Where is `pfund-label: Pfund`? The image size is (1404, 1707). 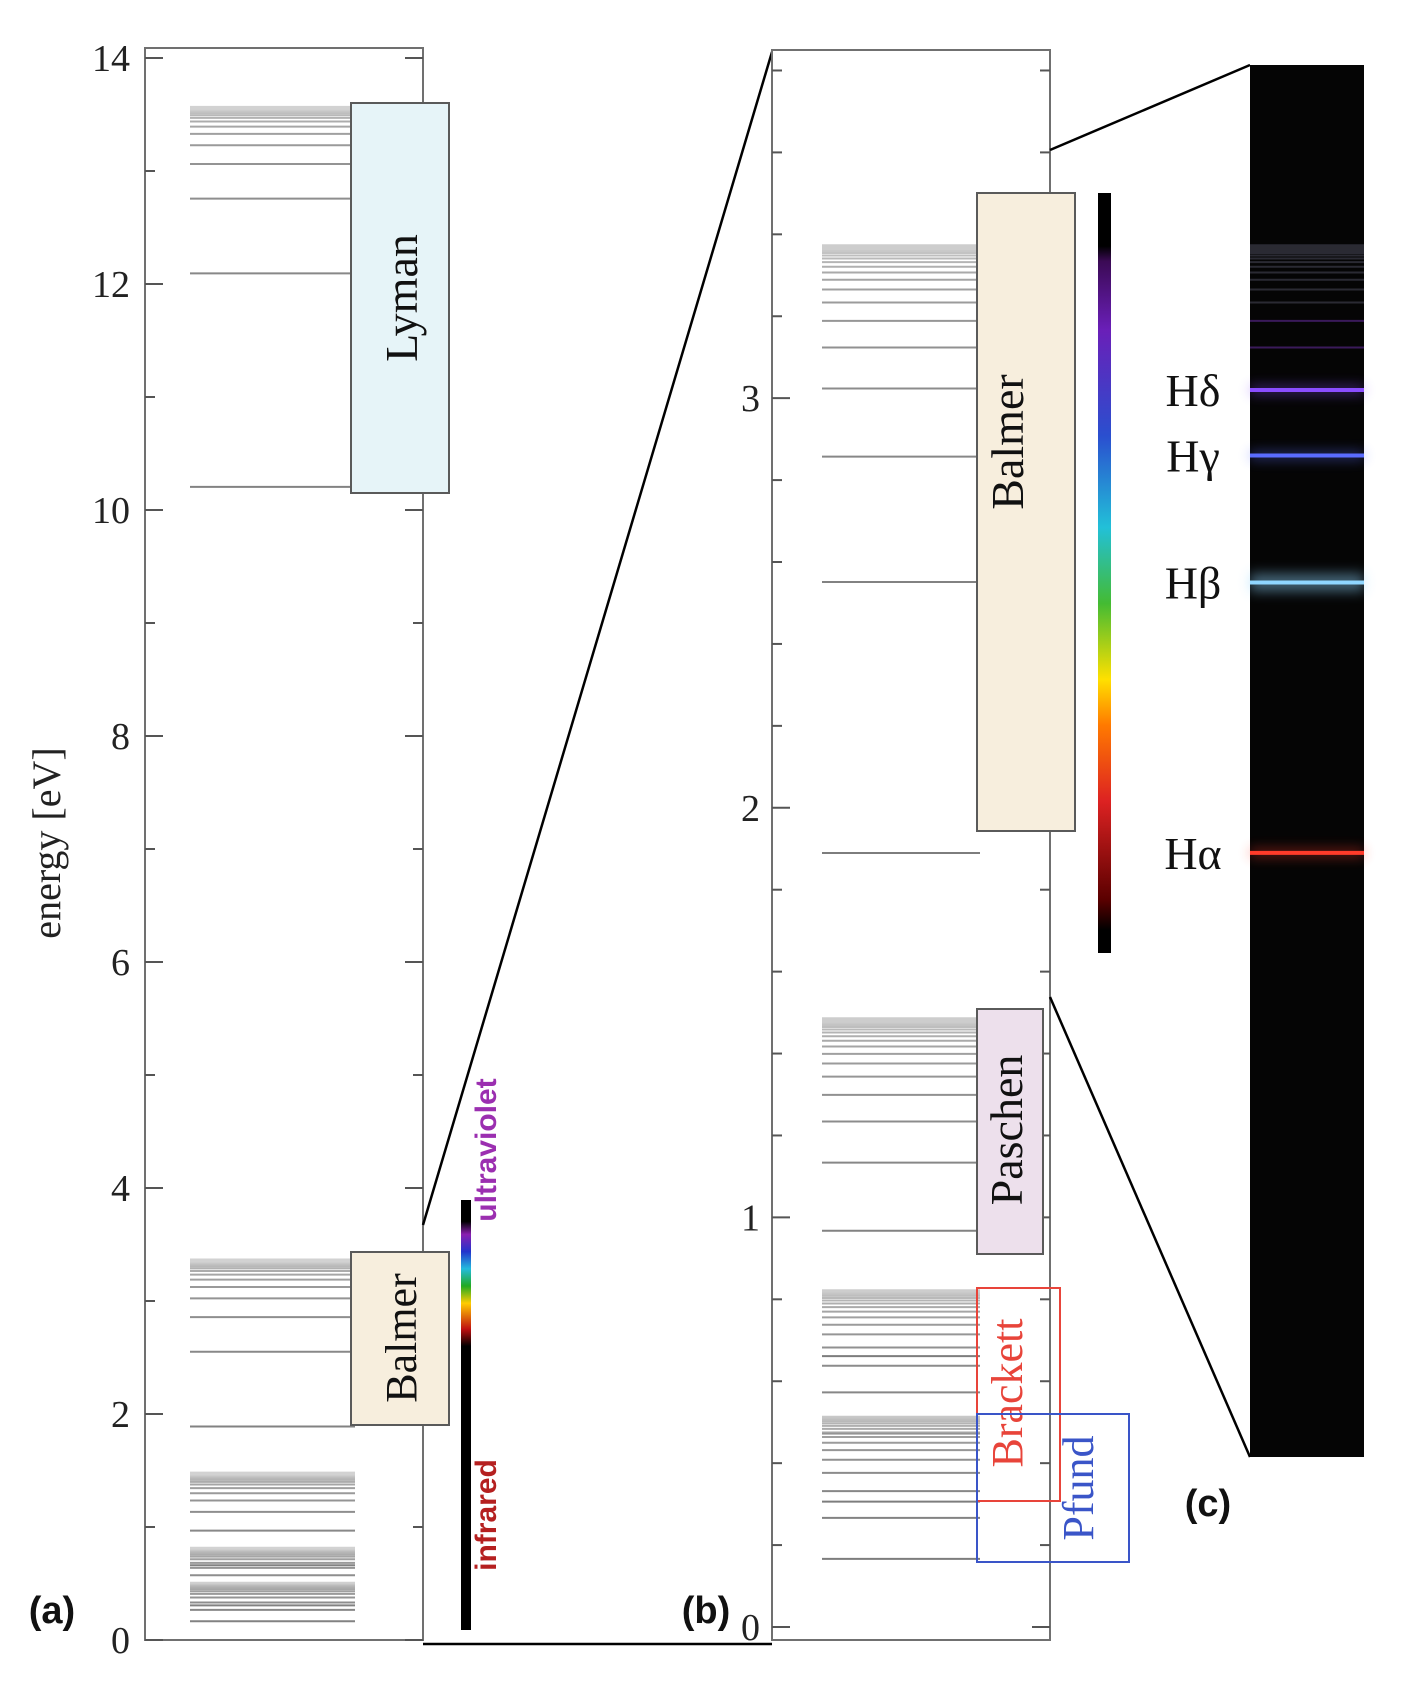 pfund-label: Pfund is located at coordinates (1078, 1487).